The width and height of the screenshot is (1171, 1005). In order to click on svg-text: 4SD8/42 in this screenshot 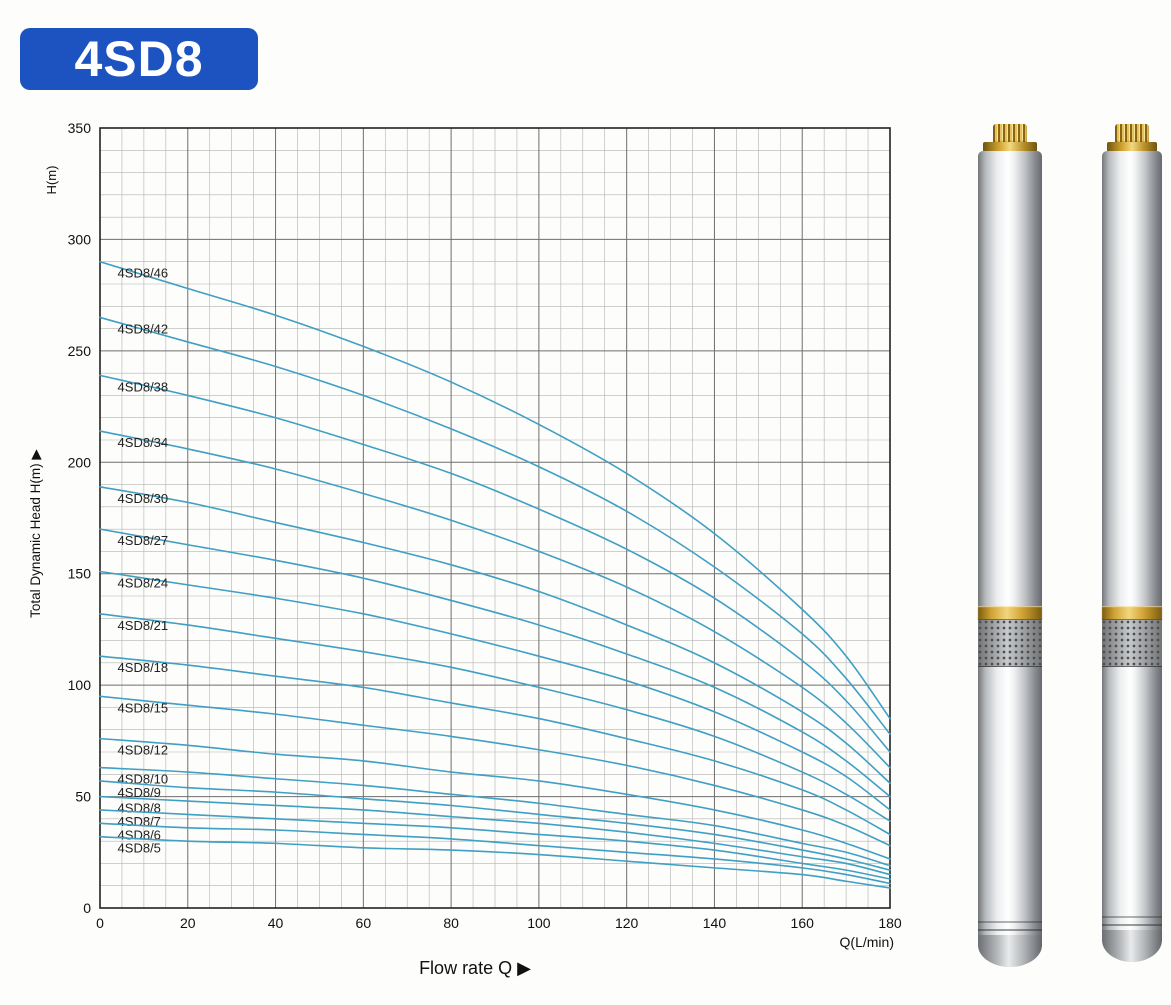, I will do `click(143, 328)`.